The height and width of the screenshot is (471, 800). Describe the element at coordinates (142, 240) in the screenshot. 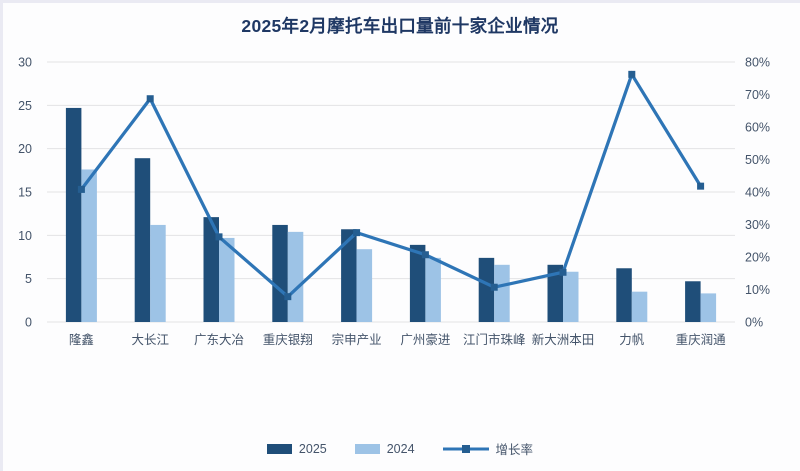

I see `bar-2025-大长江` at that location.